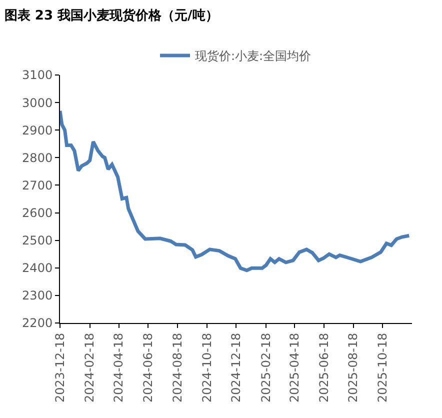 Image resolution: width=442 pixels, height=418 pixels. I want to click on y-tick-label: 2500, so click(37, 241).